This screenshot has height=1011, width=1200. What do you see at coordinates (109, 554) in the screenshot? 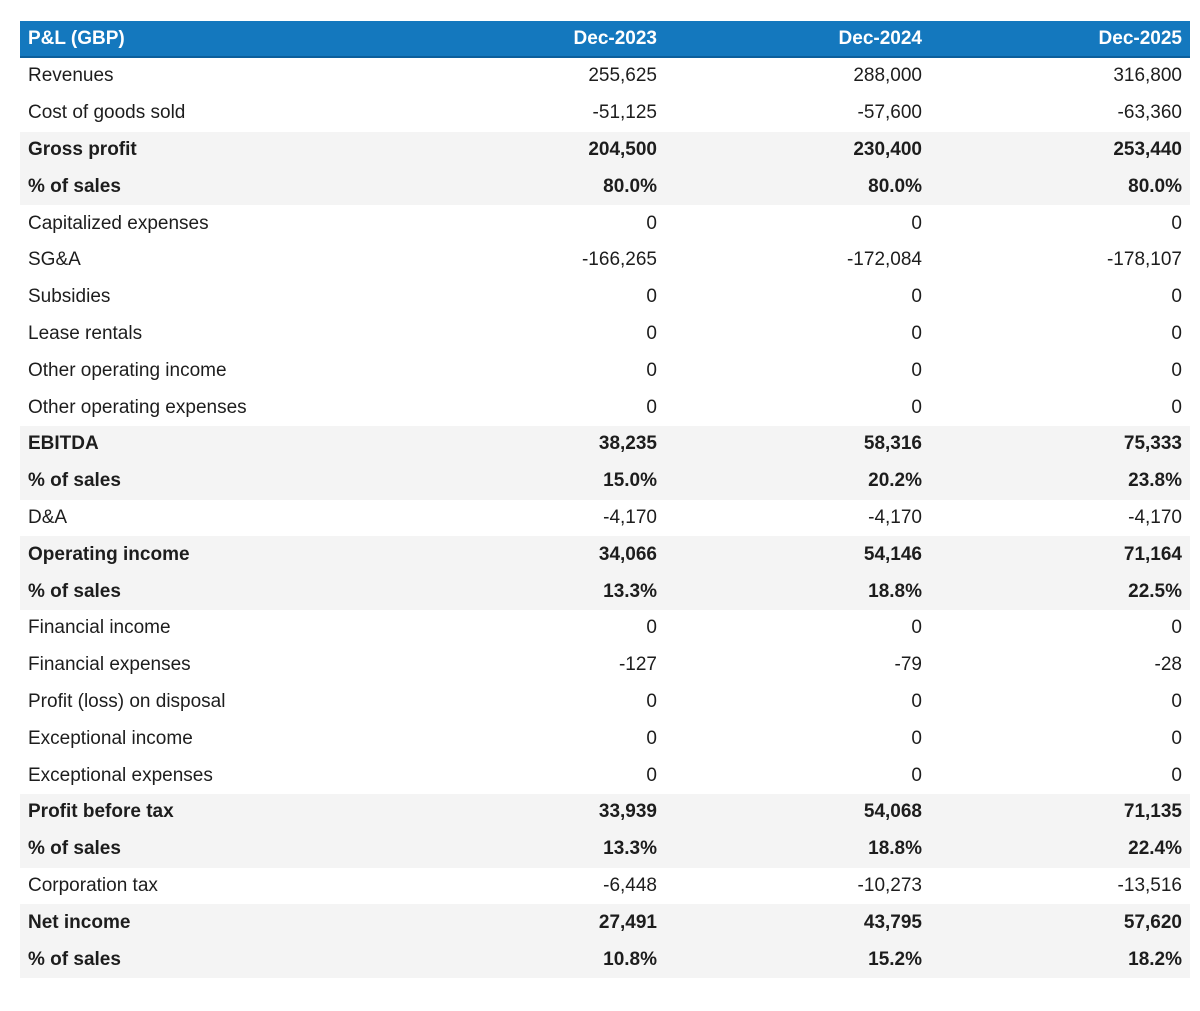
I see `row-label: Operating income` at bounding box center [109, 554].